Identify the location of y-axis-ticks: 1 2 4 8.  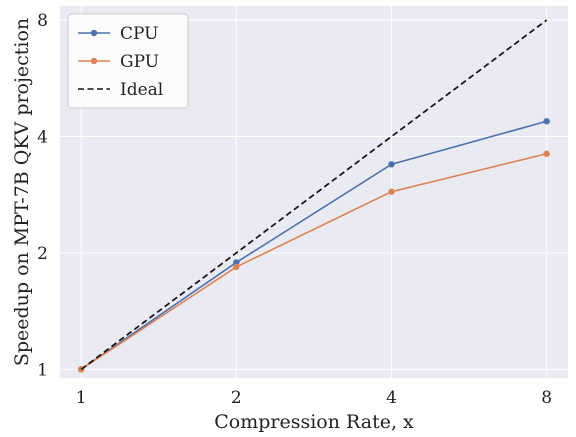
(42, 195).